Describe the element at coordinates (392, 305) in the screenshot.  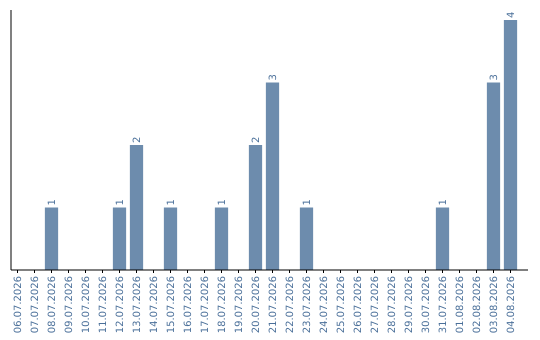
I see `x-tick-label: 28.07.2026` at that location.